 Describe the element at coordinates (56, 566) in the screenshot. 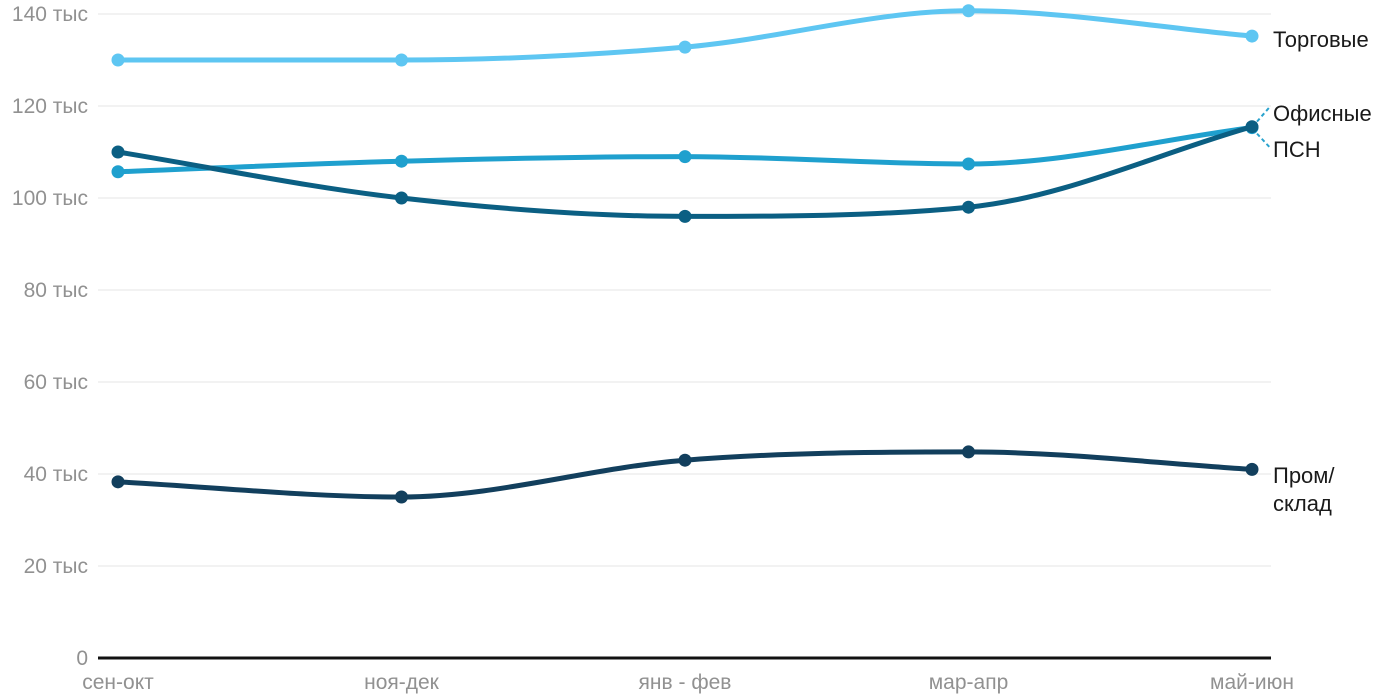

I see `y-tick-label: 20 тыс` at that location.